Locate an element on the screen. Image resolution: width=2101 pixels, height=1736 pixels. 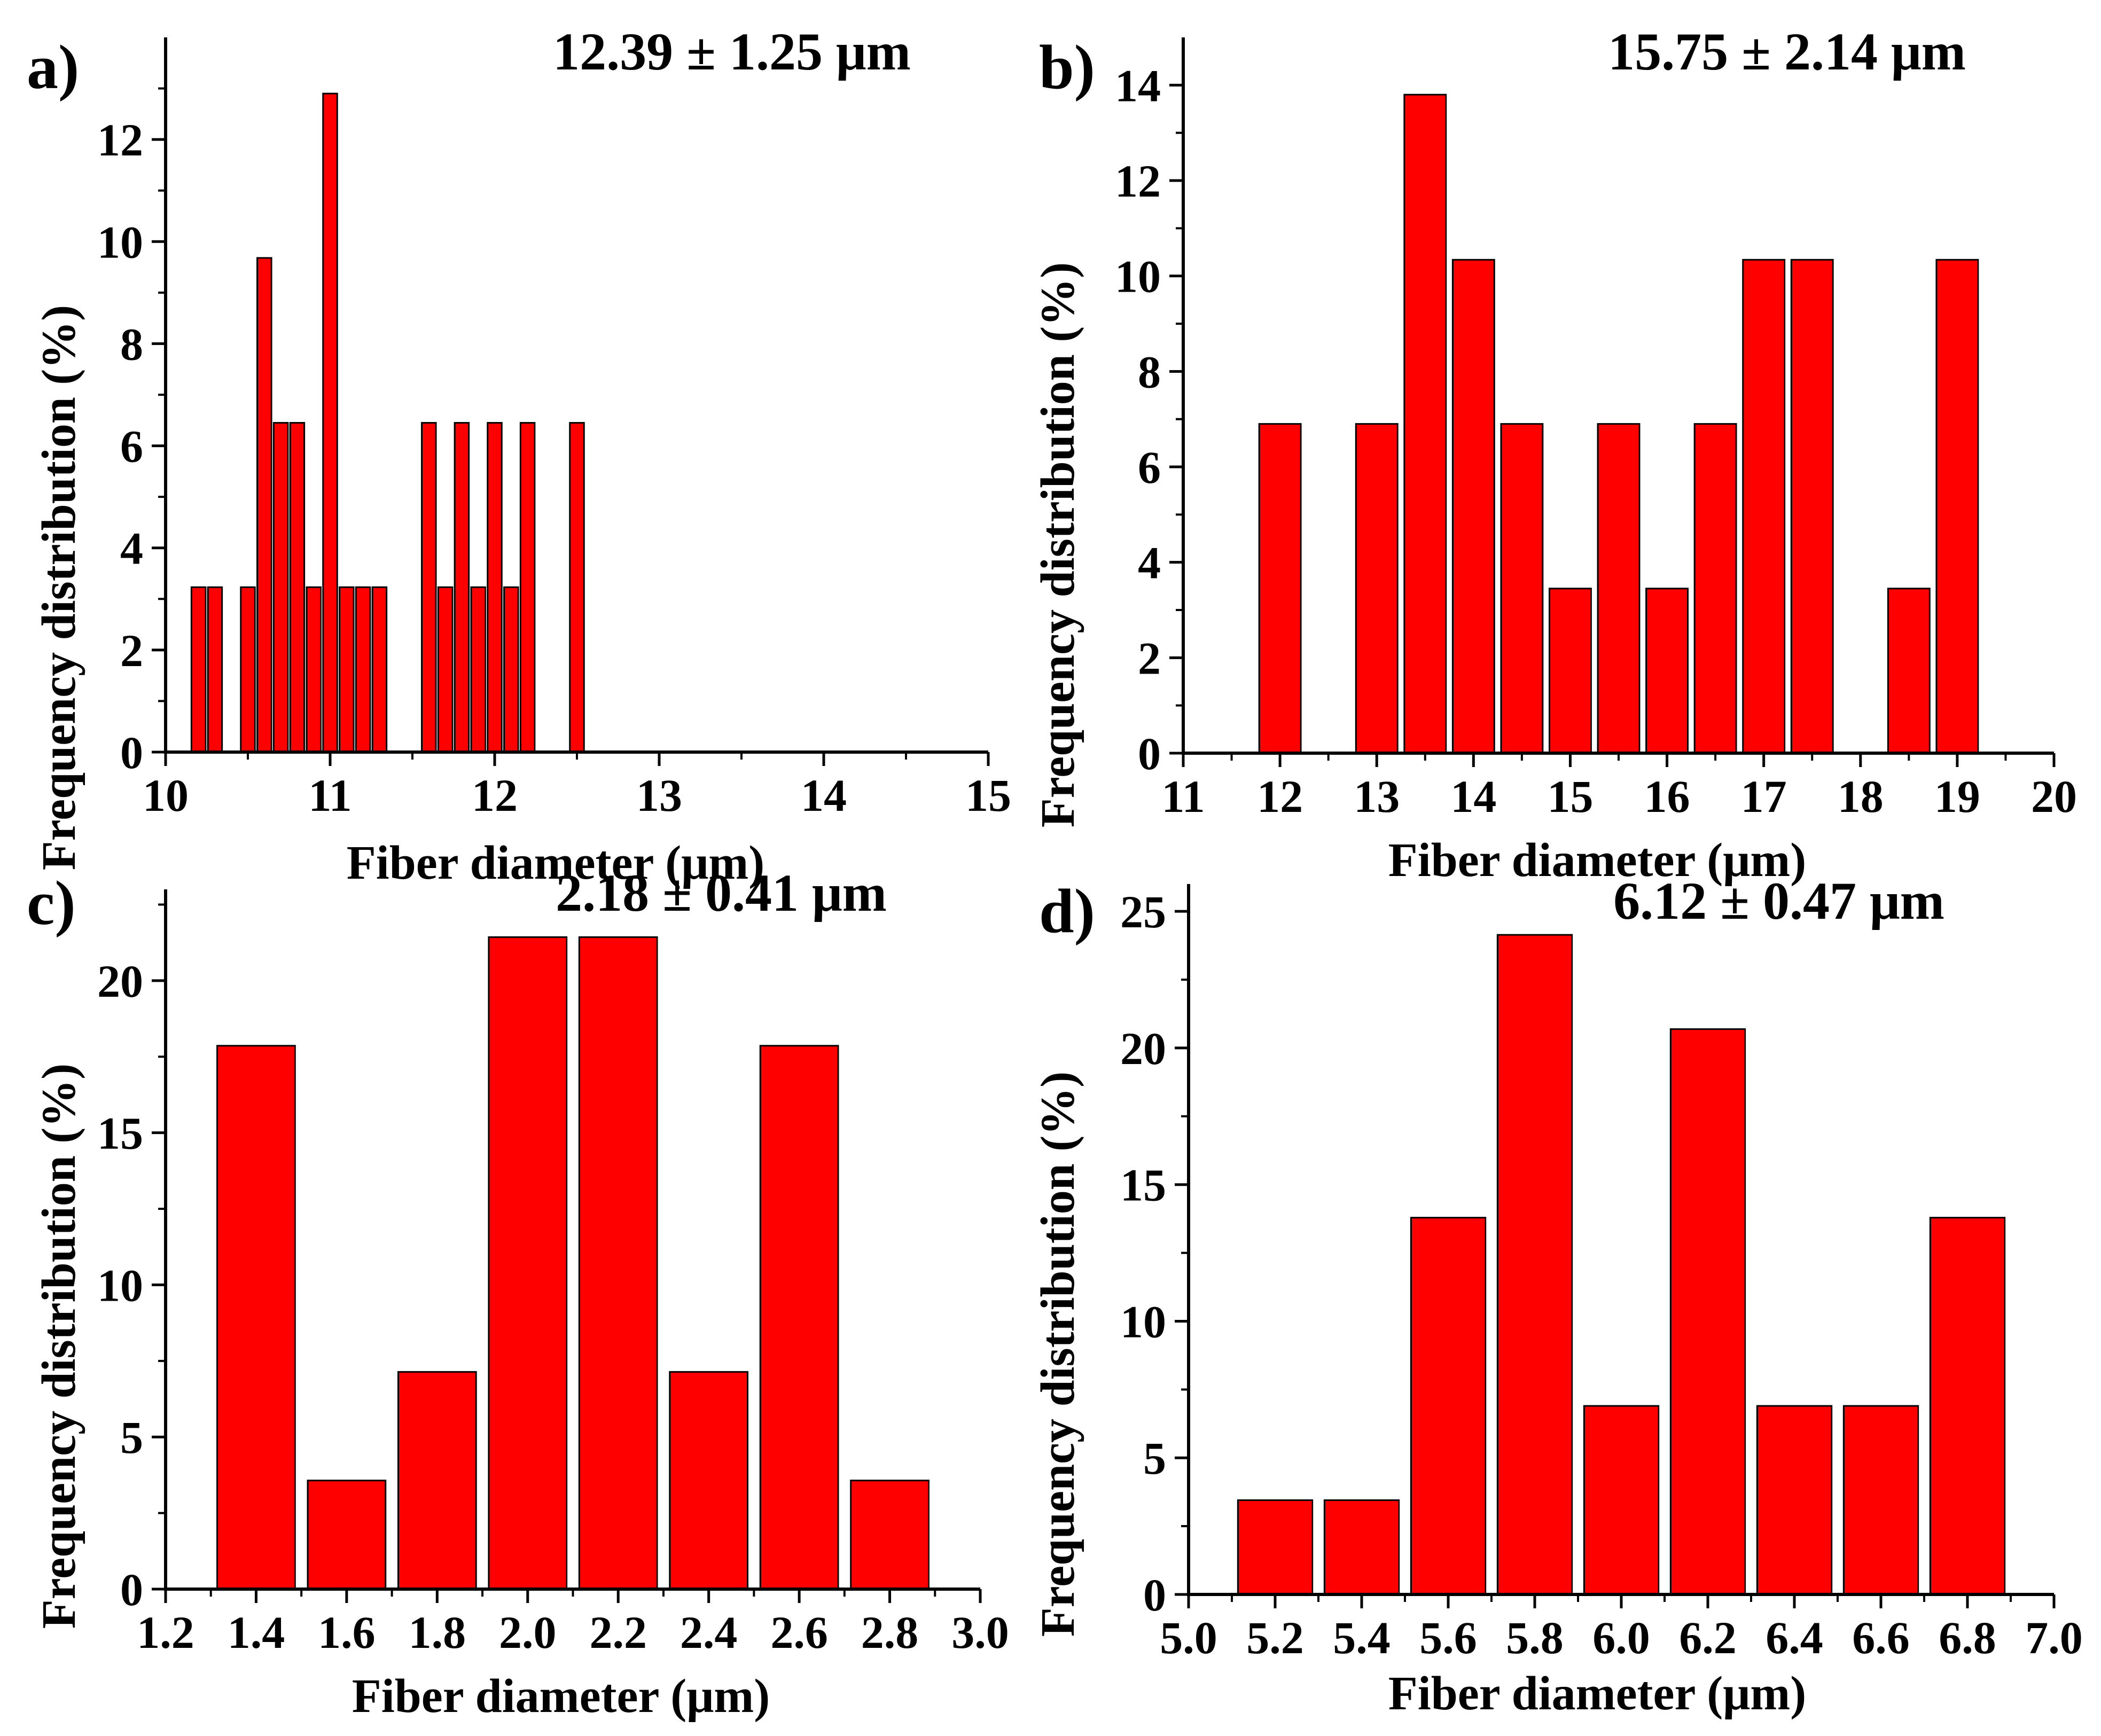
panel-letter: c) is located at coordinates (51, 903).